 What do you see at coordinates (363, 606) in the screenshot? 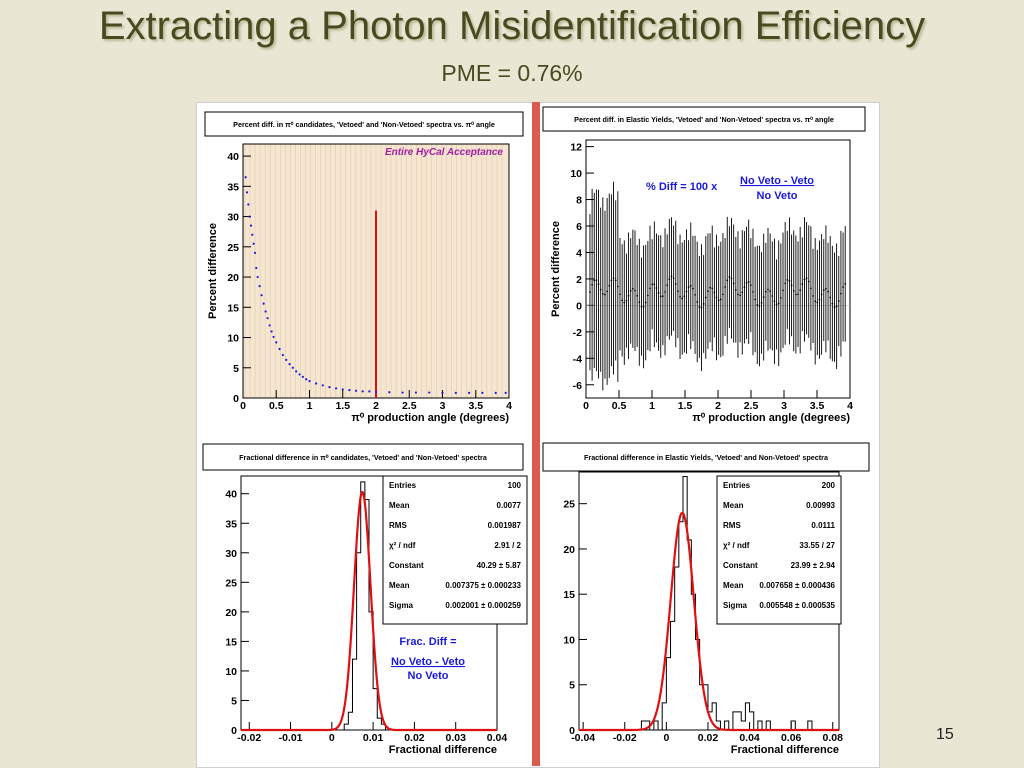
I see `histogram-outline` at bounding box center [363, 606].